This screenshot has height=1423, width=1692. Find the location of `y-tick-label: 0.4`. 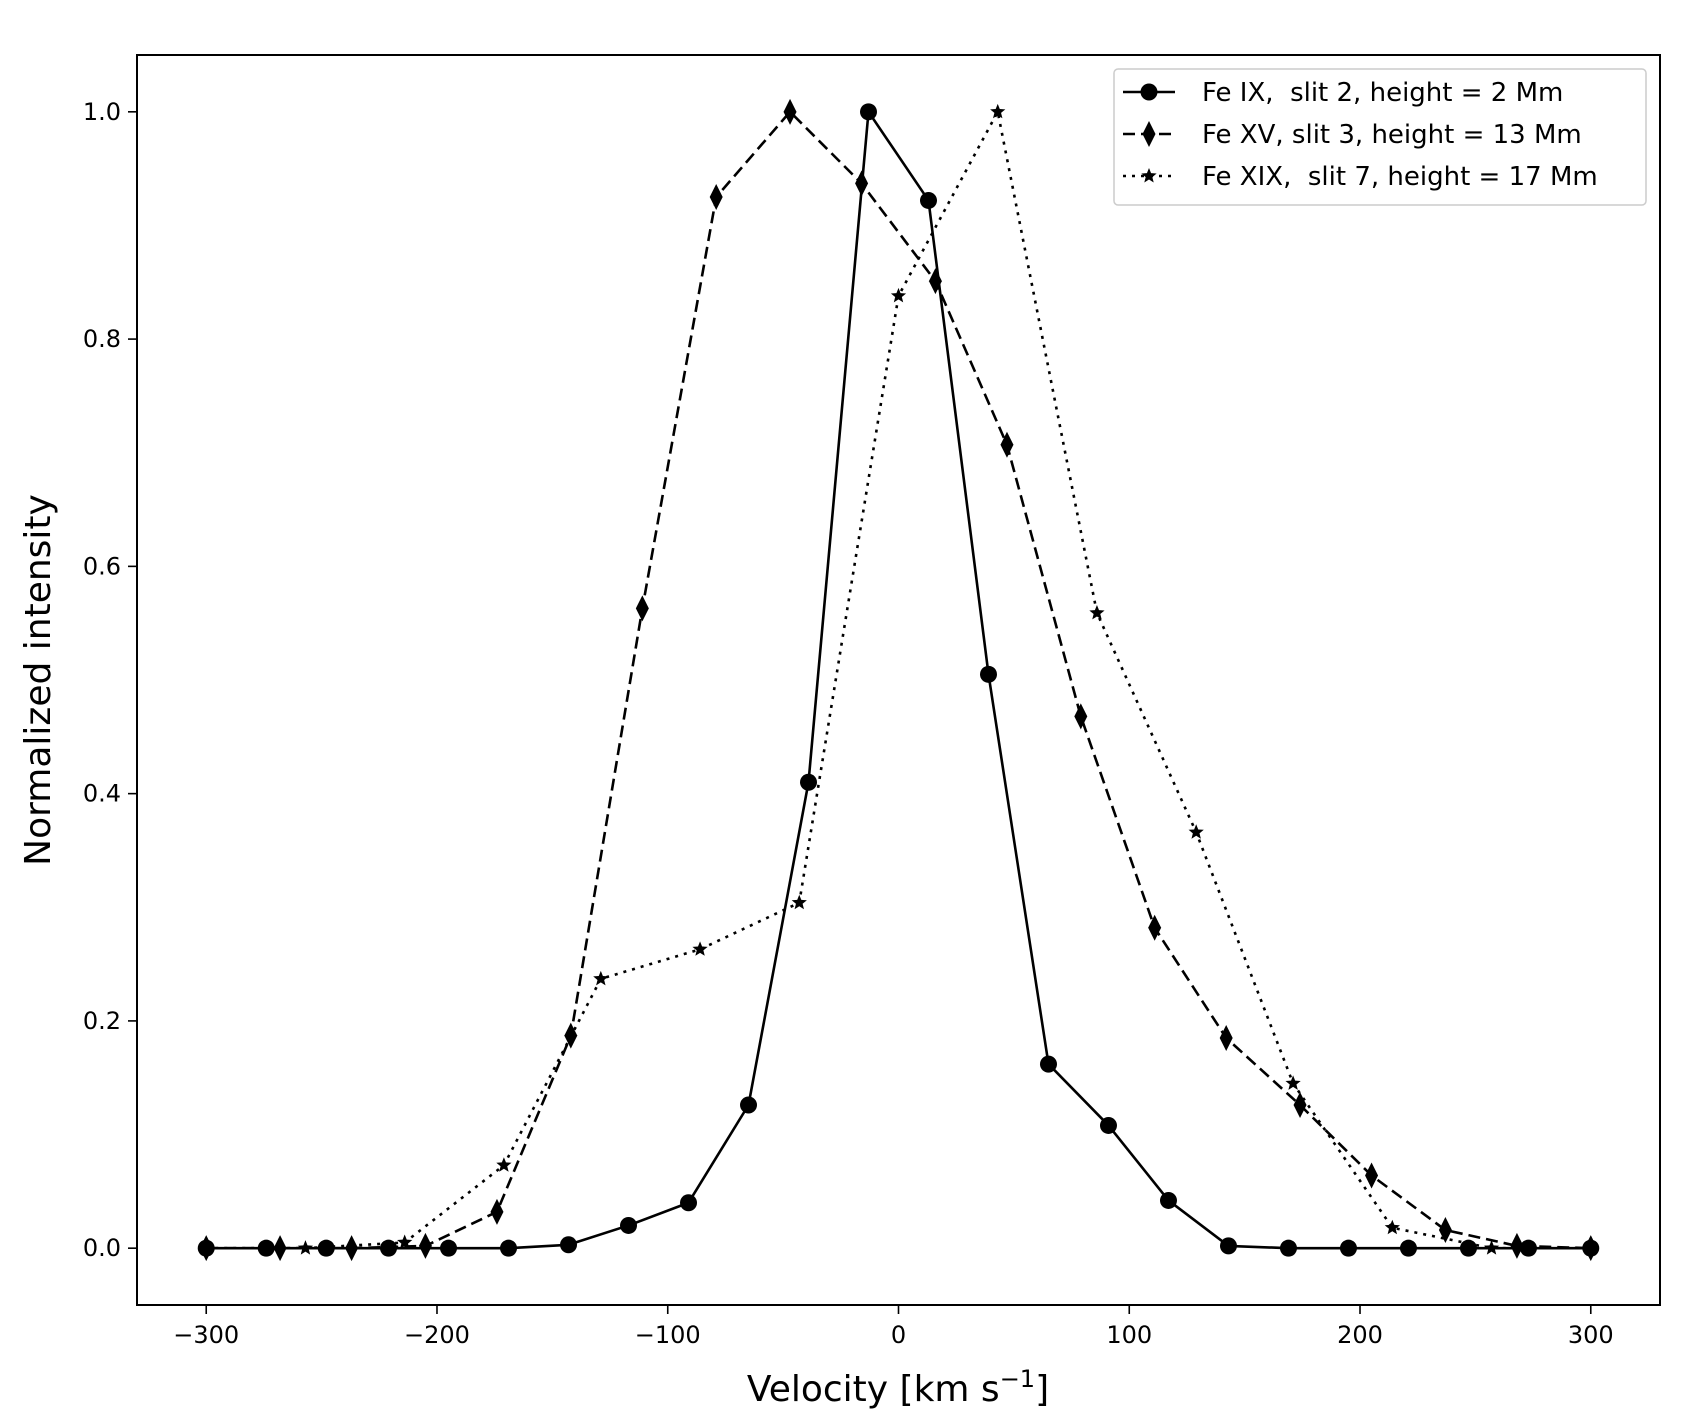

y-tick-label: 0.4 is located at coordinates (102, 794).